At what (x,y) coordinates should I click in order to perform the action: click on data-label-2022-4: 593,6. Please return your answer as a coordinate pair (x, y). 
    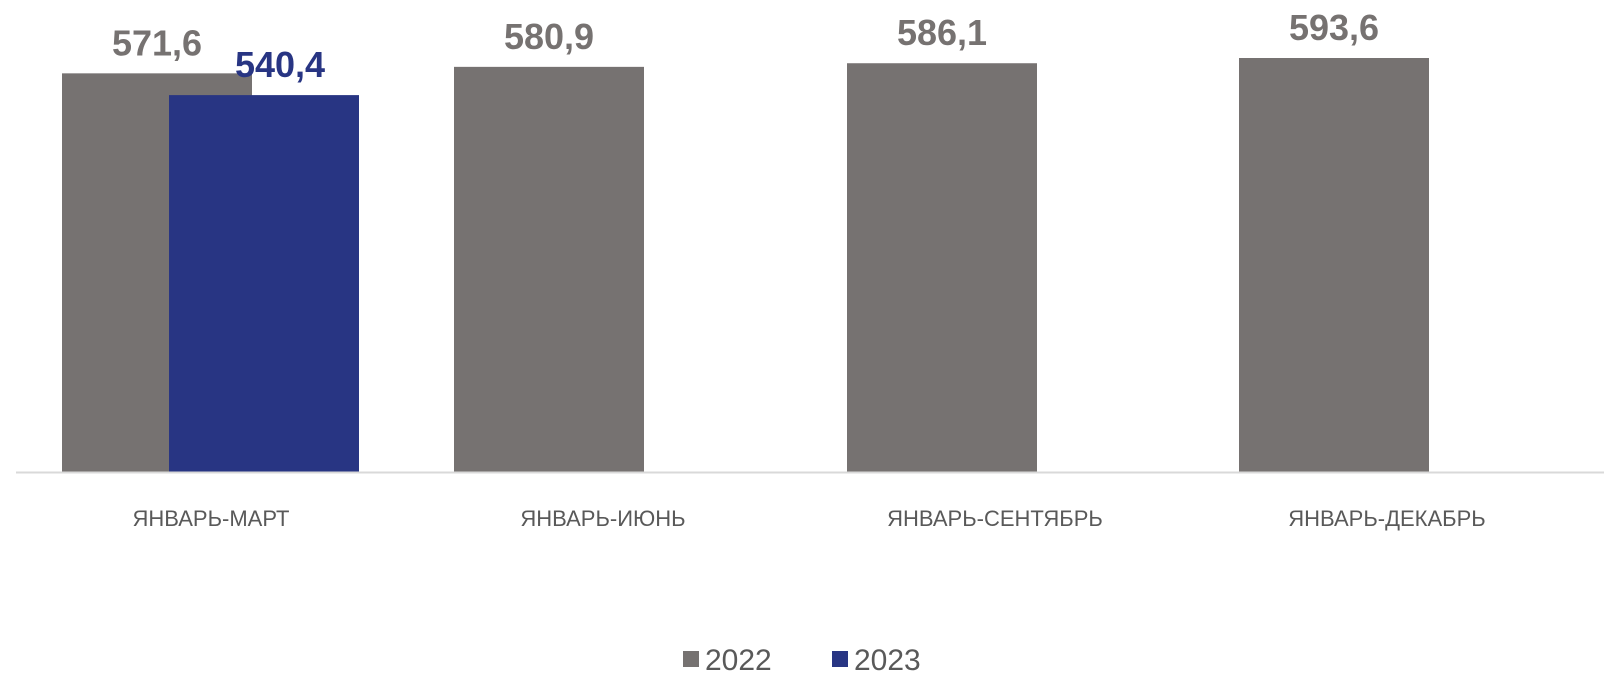
    Looking at the image, I should click on (1334, 27).